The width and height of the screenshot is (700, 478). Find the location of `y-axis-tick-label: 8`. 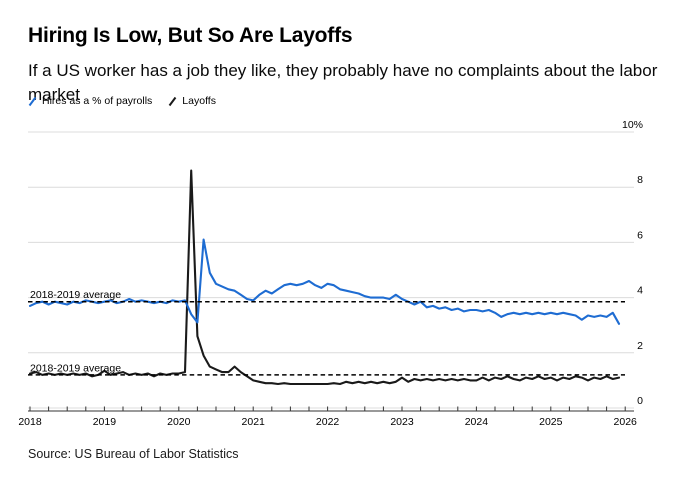

y-axis-tick-label: 8 is located at coordinates (640, 180).